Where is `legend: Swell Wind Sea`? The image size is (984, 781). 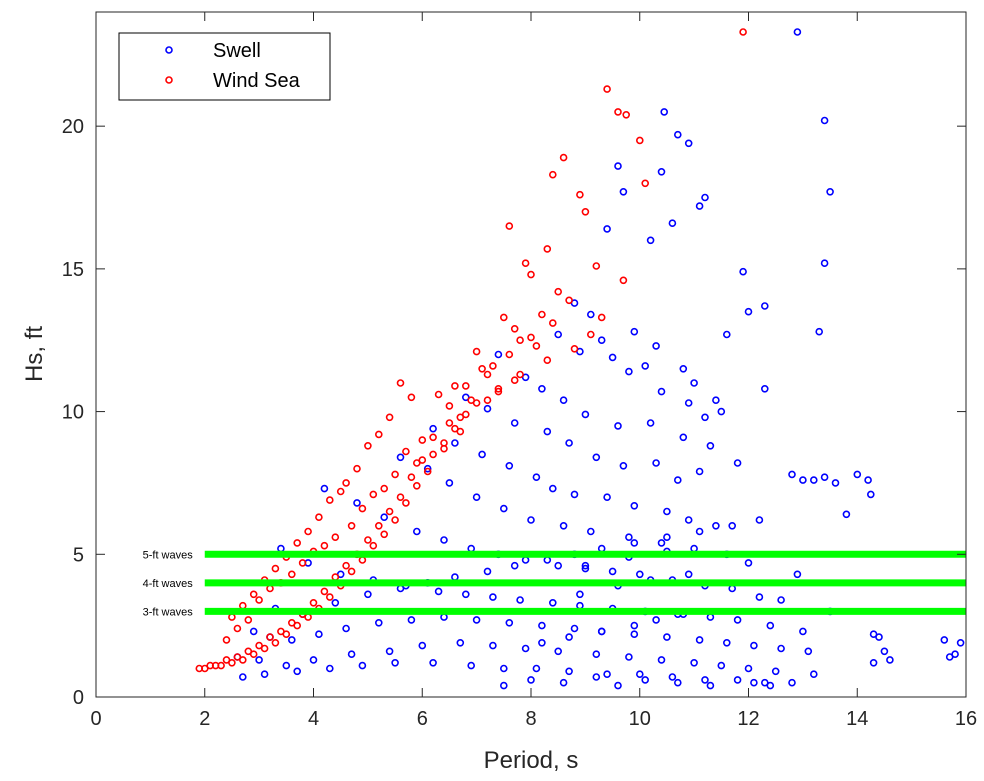
legend: Swell Wind Sea is located at coordinates (224, 66).